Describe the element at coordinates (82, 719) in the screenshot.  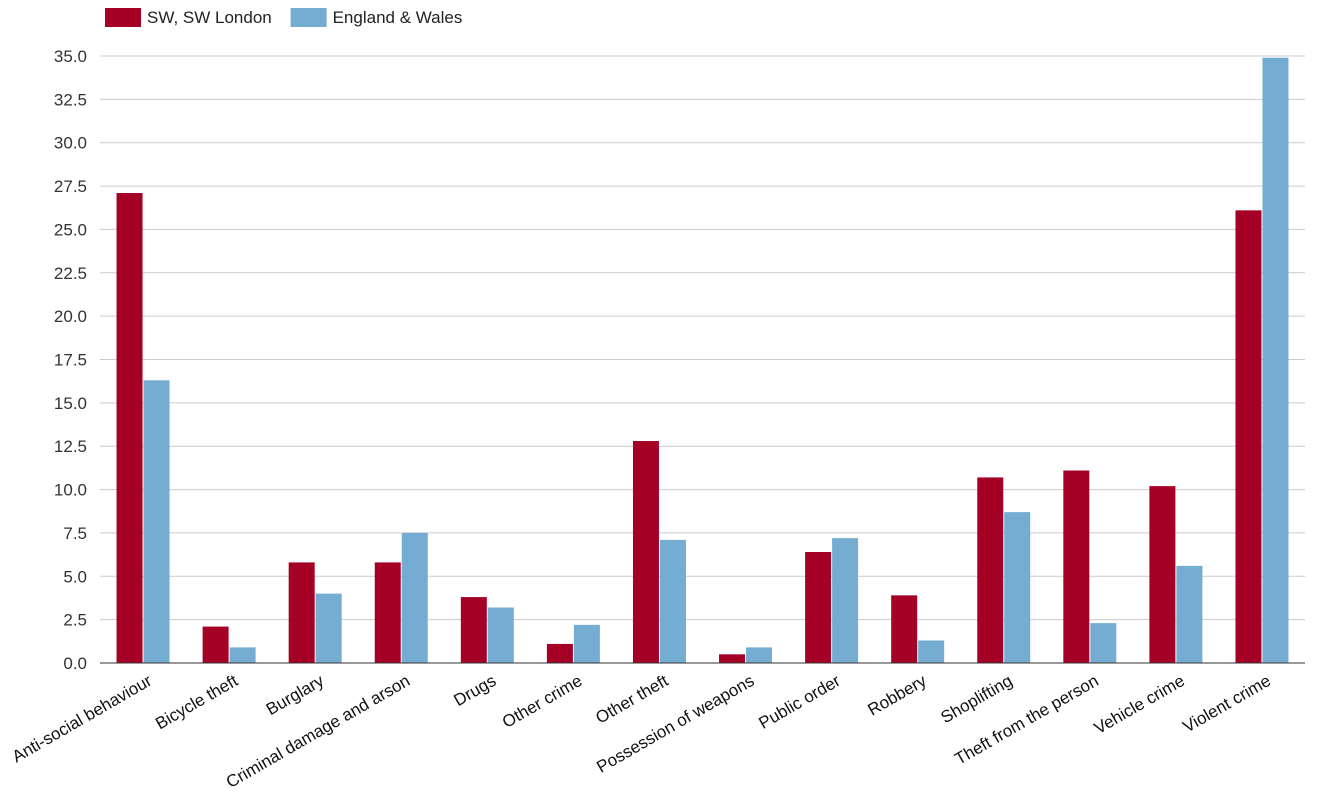
I see `category-label-0: Anti-social behaviour` at that location.